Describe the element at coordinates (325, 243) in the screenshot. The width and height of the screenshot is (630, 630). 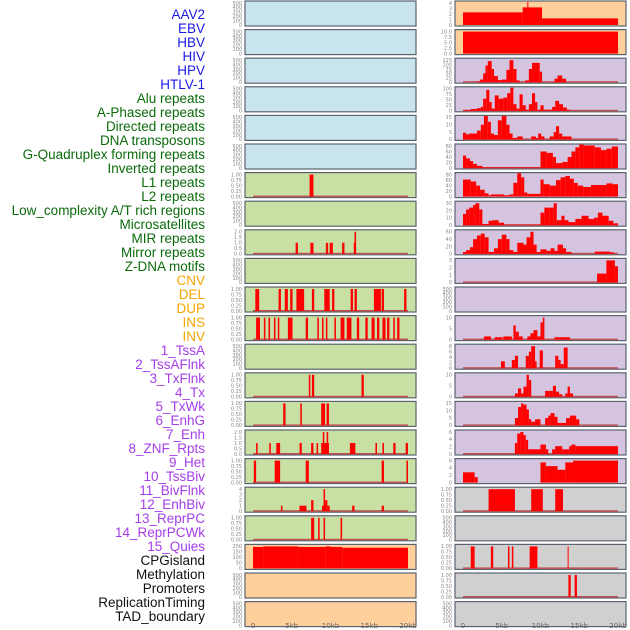
I see `mir-panel: 0.00.51.01.52.0` at that location.